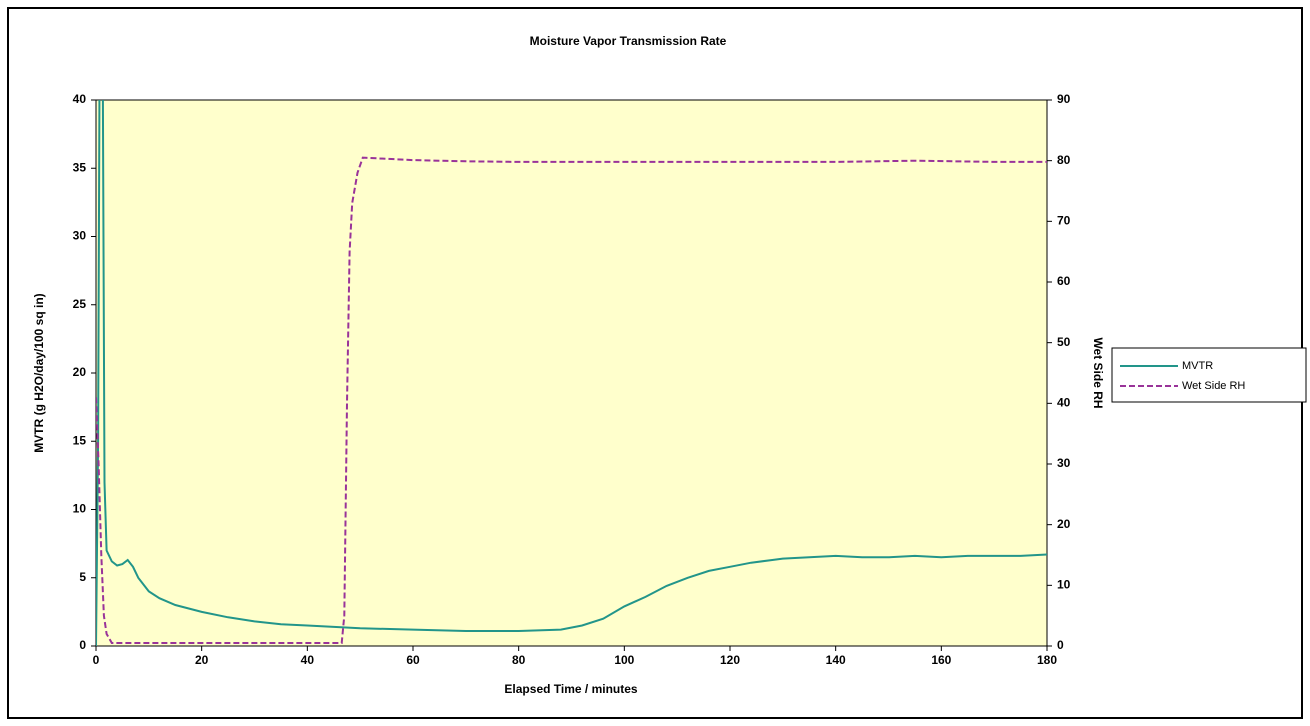 This screenshot has height=726, width=1310. I want to click on y-tick-label: 20, so click(80, 372).